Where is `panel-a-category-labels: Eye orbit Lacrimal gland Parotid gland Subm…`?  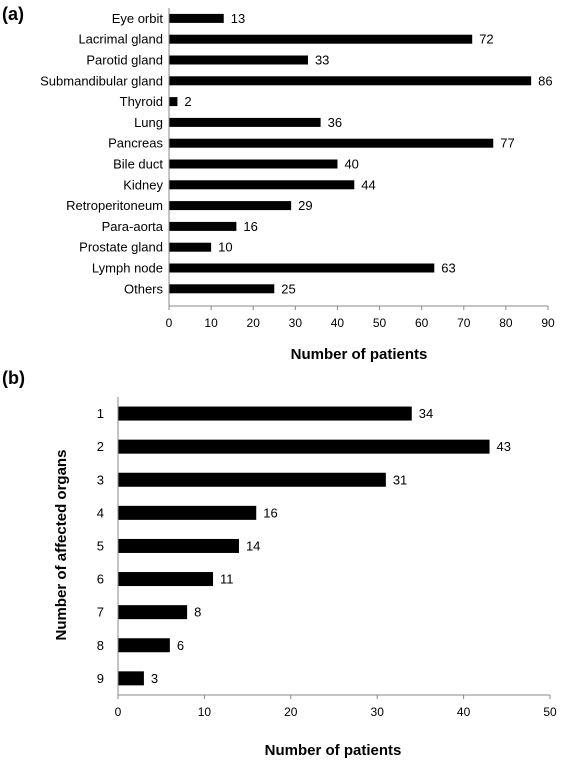 panel-a-category-labels: Eye orbit Lacrimal gland Parotid gland Subm… is located at coordinates (102, 153).